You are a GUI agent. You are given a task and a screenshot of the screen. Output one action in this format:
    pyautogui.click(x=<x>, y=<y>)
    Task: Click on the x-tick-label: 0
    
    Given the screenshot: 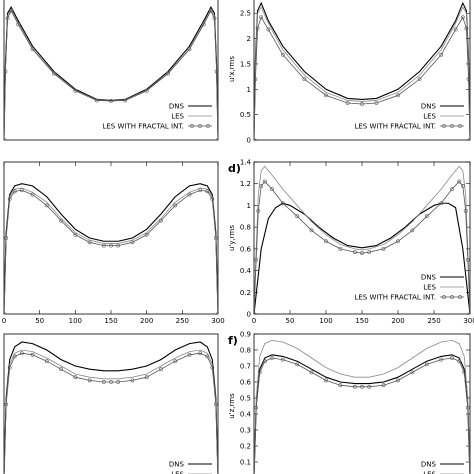 What is the action you would take?
    pyautogui.click(x=254, y=321)
    